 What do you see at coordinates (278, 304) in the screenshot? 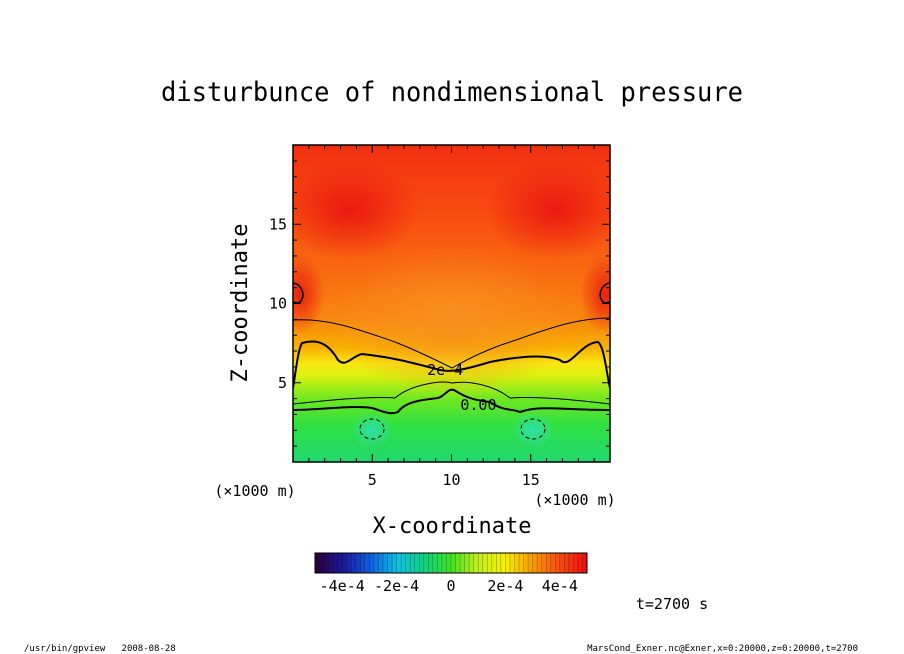
I see `y-tick-label: 10` at bounding box center [278, 304].